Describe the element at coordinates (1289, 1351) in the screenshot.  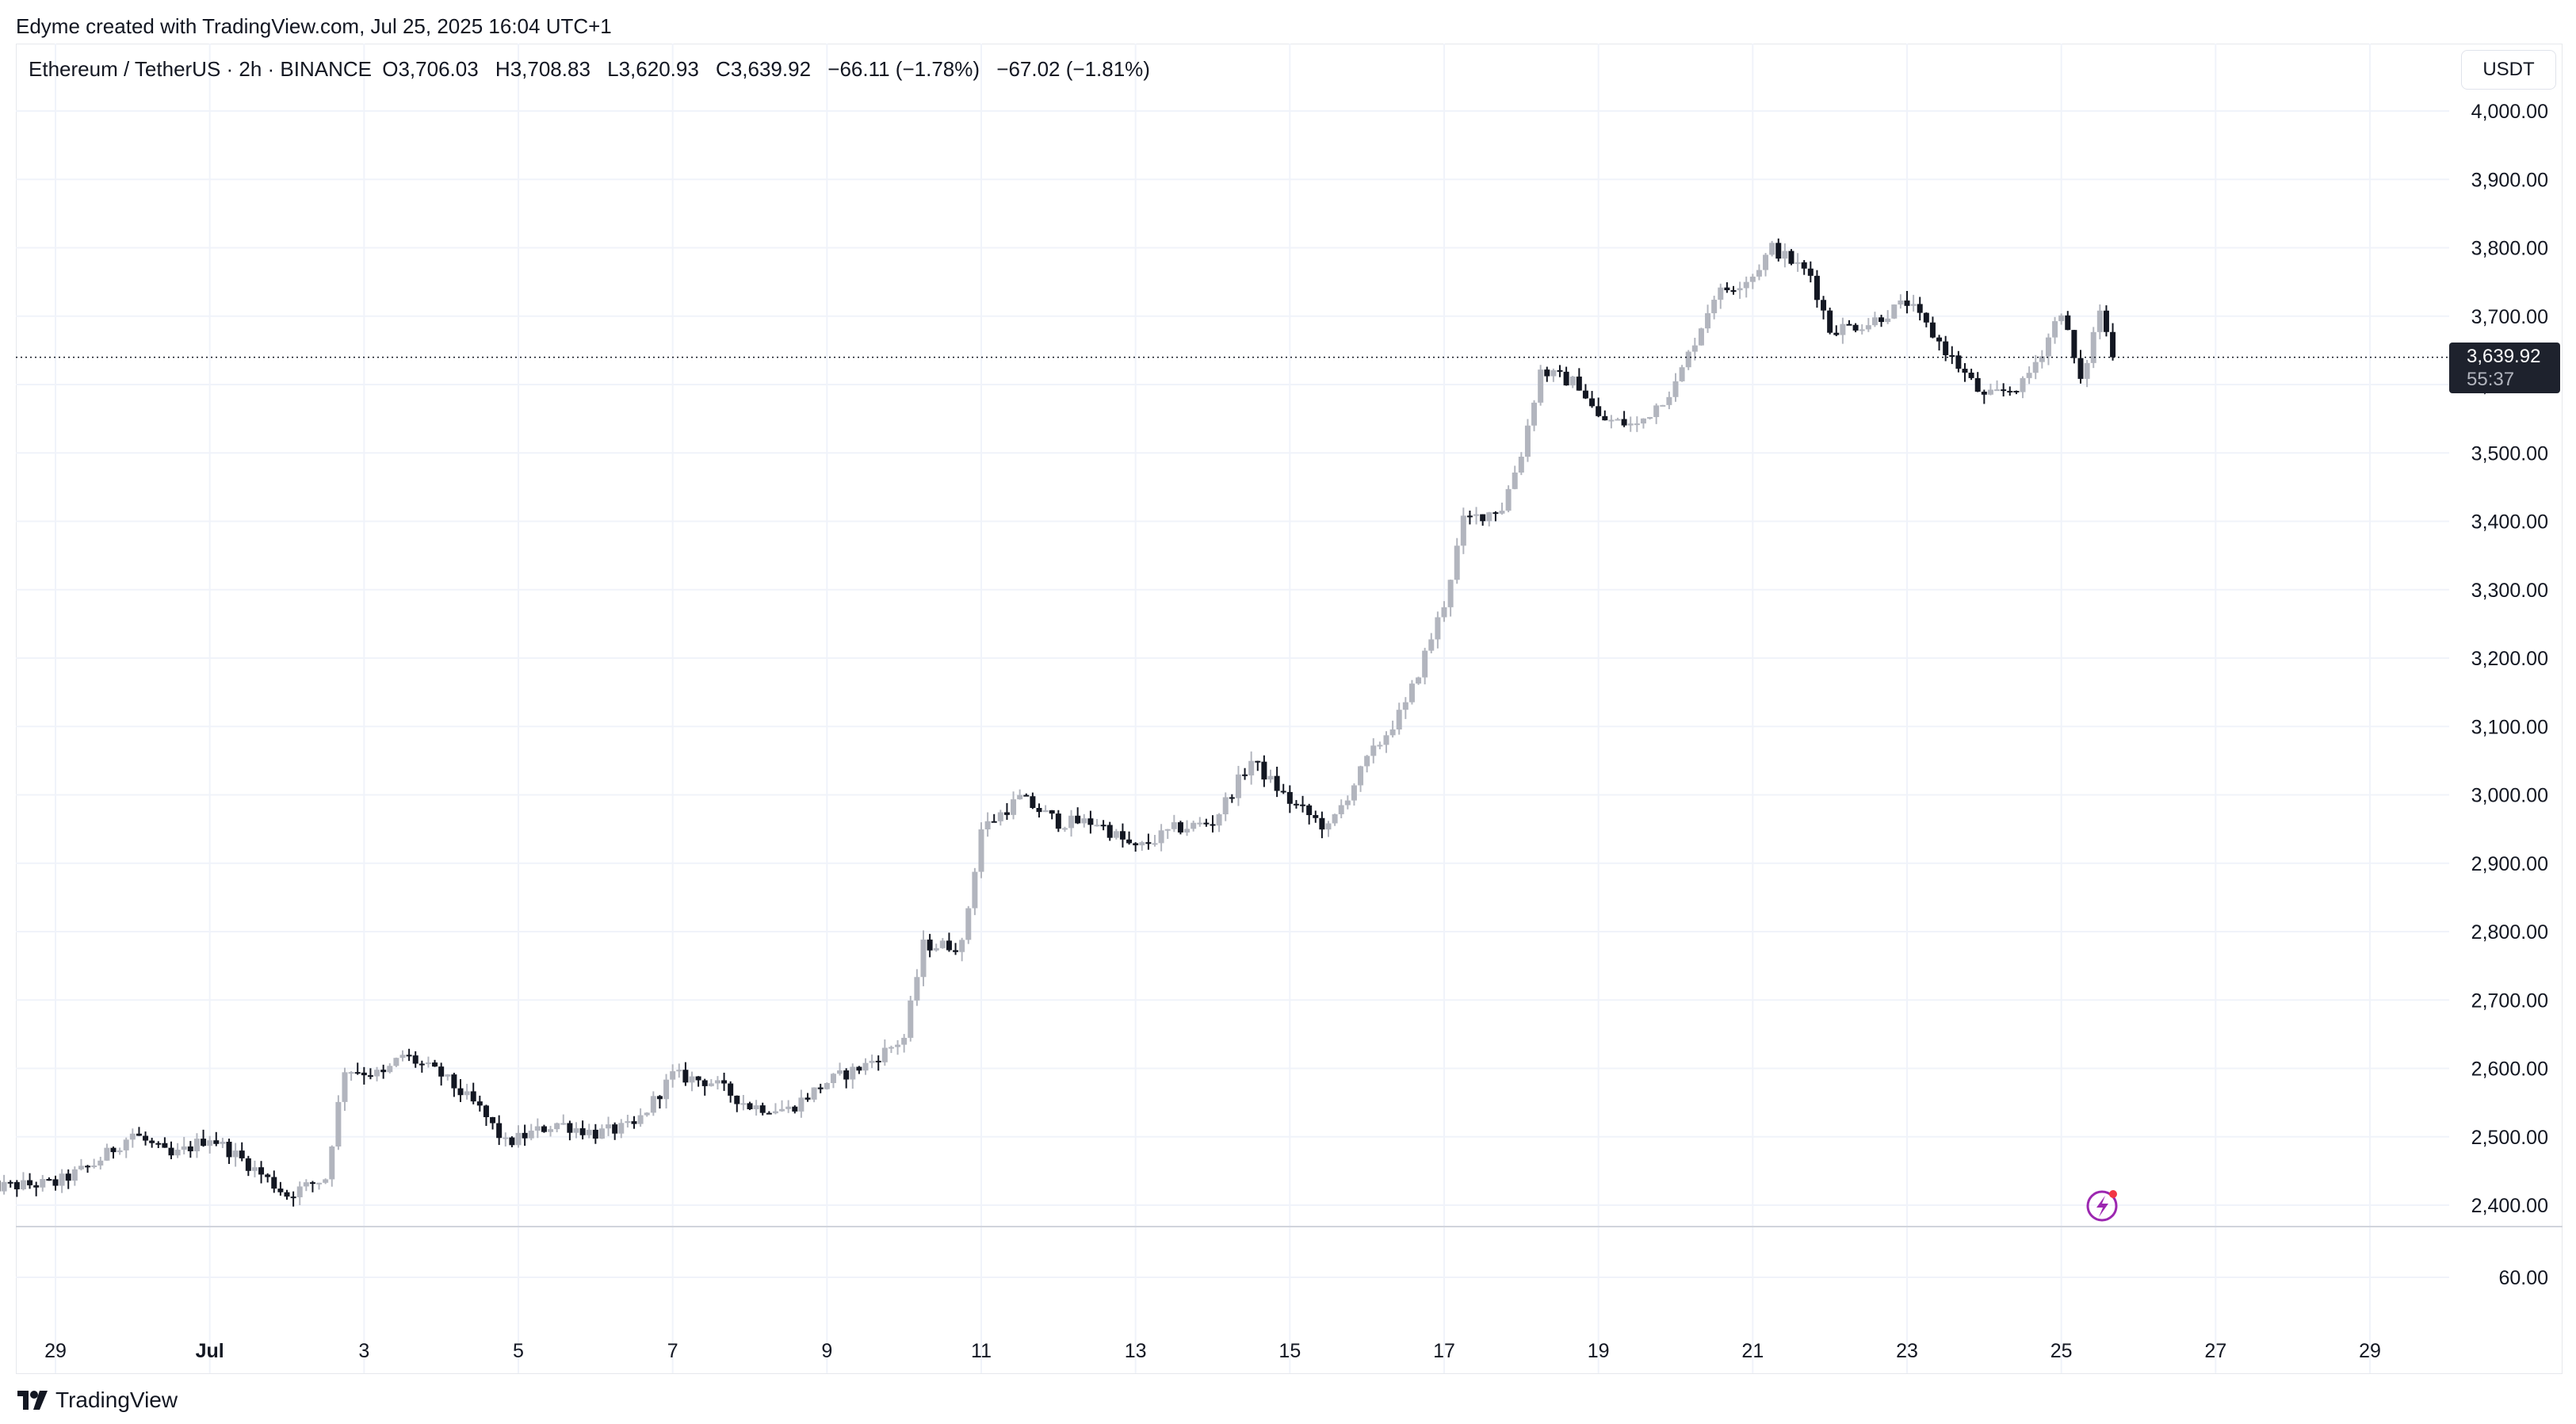
I see `time-tick-label: 15` at that location.